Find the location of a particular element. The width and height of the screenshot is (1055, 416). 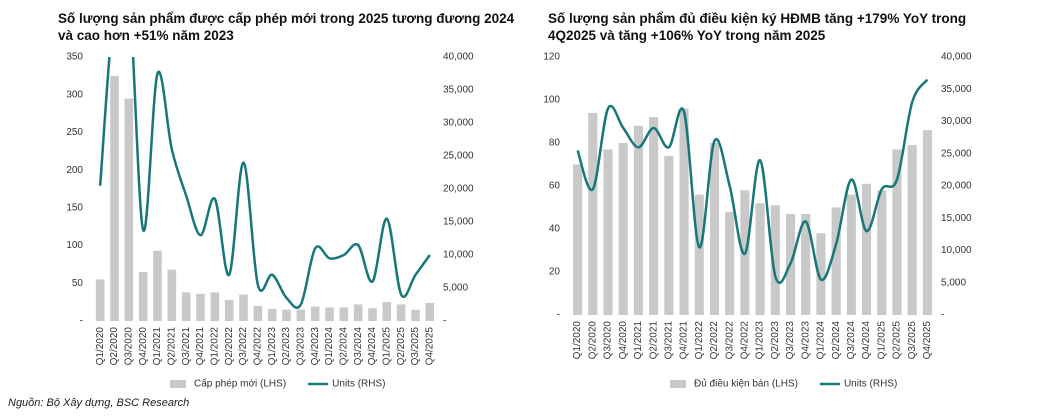

yticks-label: 350 is located at coordinates (74, 57).